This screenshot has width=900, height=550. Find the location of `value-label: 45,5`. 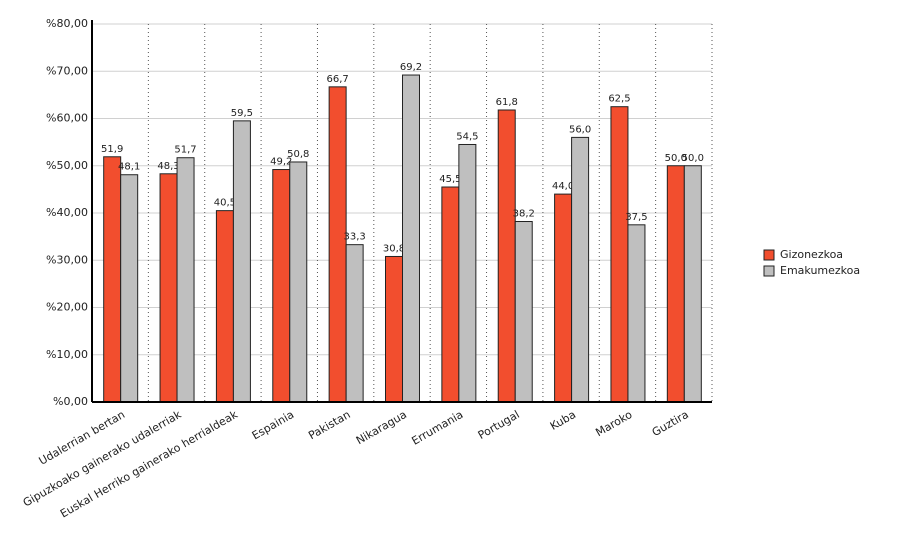

value-label: 45,5 is located at coordinates (450, 179).